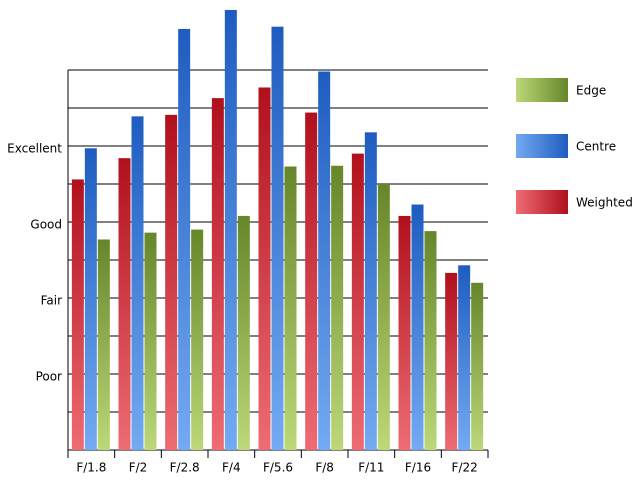 The image size is (640, 480). What do you see at coordinates (46, 225) in the screenshot?
I see `y-tick-label: Good` at bounding box center [46, 225].